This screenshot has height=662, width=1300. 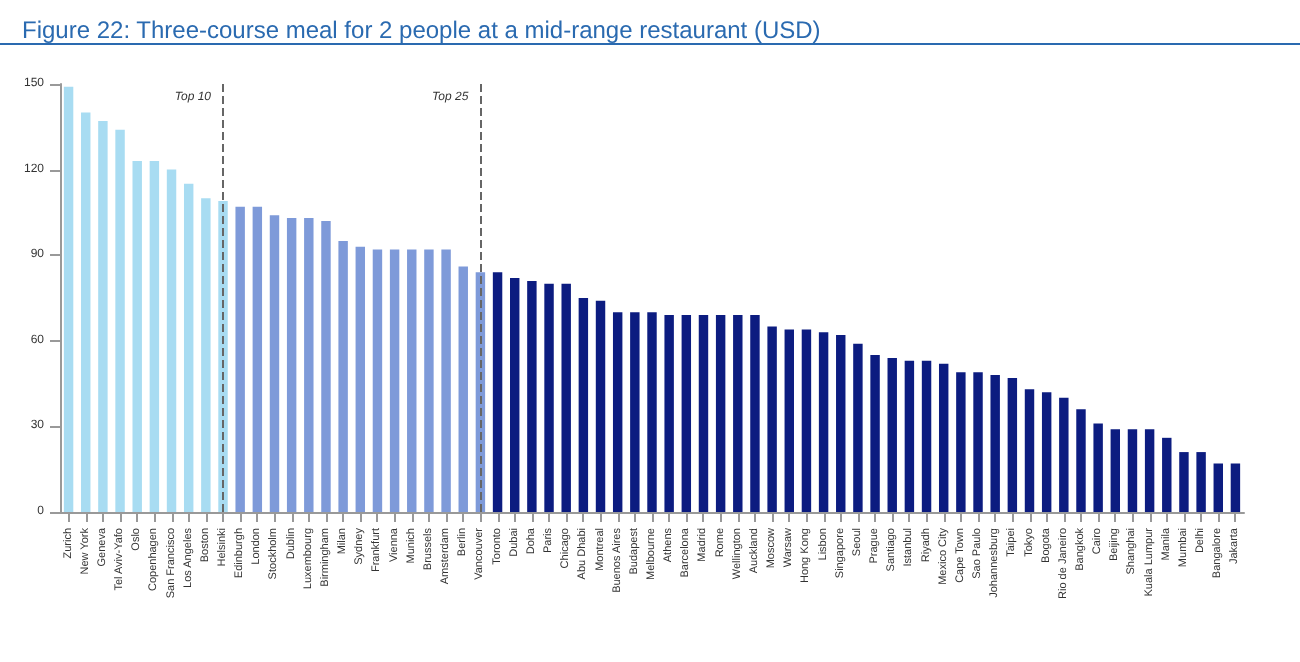 I want to click on chart-title: Figure 22: Three-course meal for 2 people at a mid-range restaurant (USD), so click(x=421, y=30).